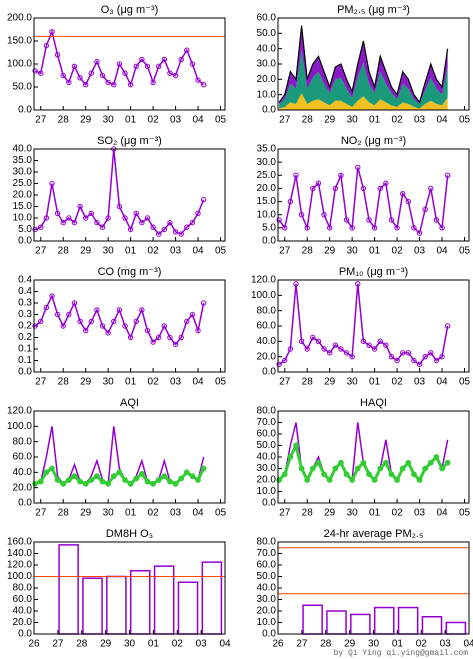 This screenshot has height=659, width=473. I want to click on x-tick-label: 26, so click(34, 644).